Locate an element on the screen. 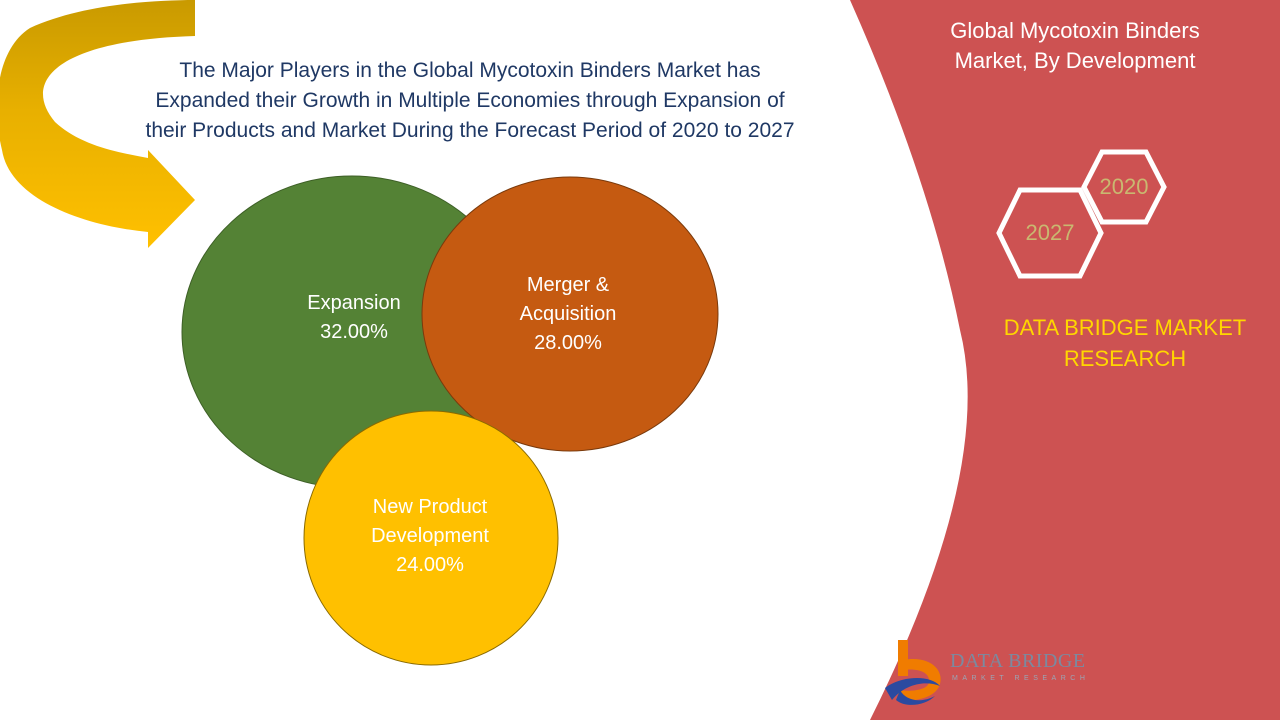 Image resolution: width=1280 pixels, height=720 pixels. segment-name-continued: Development is located at coordinates (430, 536).